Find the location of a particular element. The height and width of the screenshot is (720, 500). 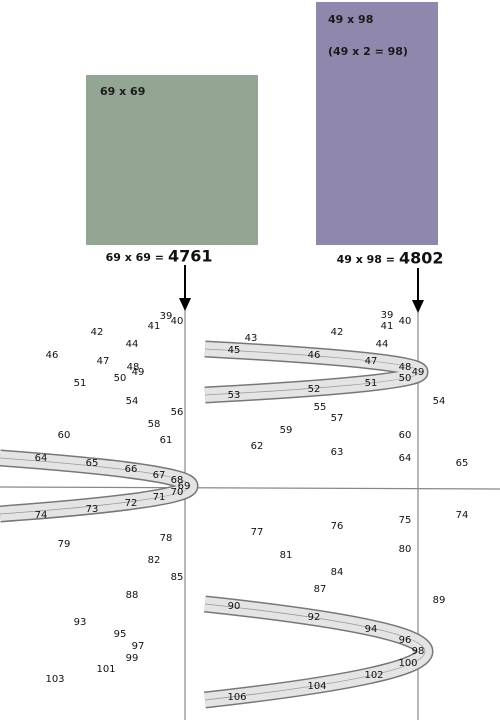

number-label: 89 is located at coordinates (439, 600).